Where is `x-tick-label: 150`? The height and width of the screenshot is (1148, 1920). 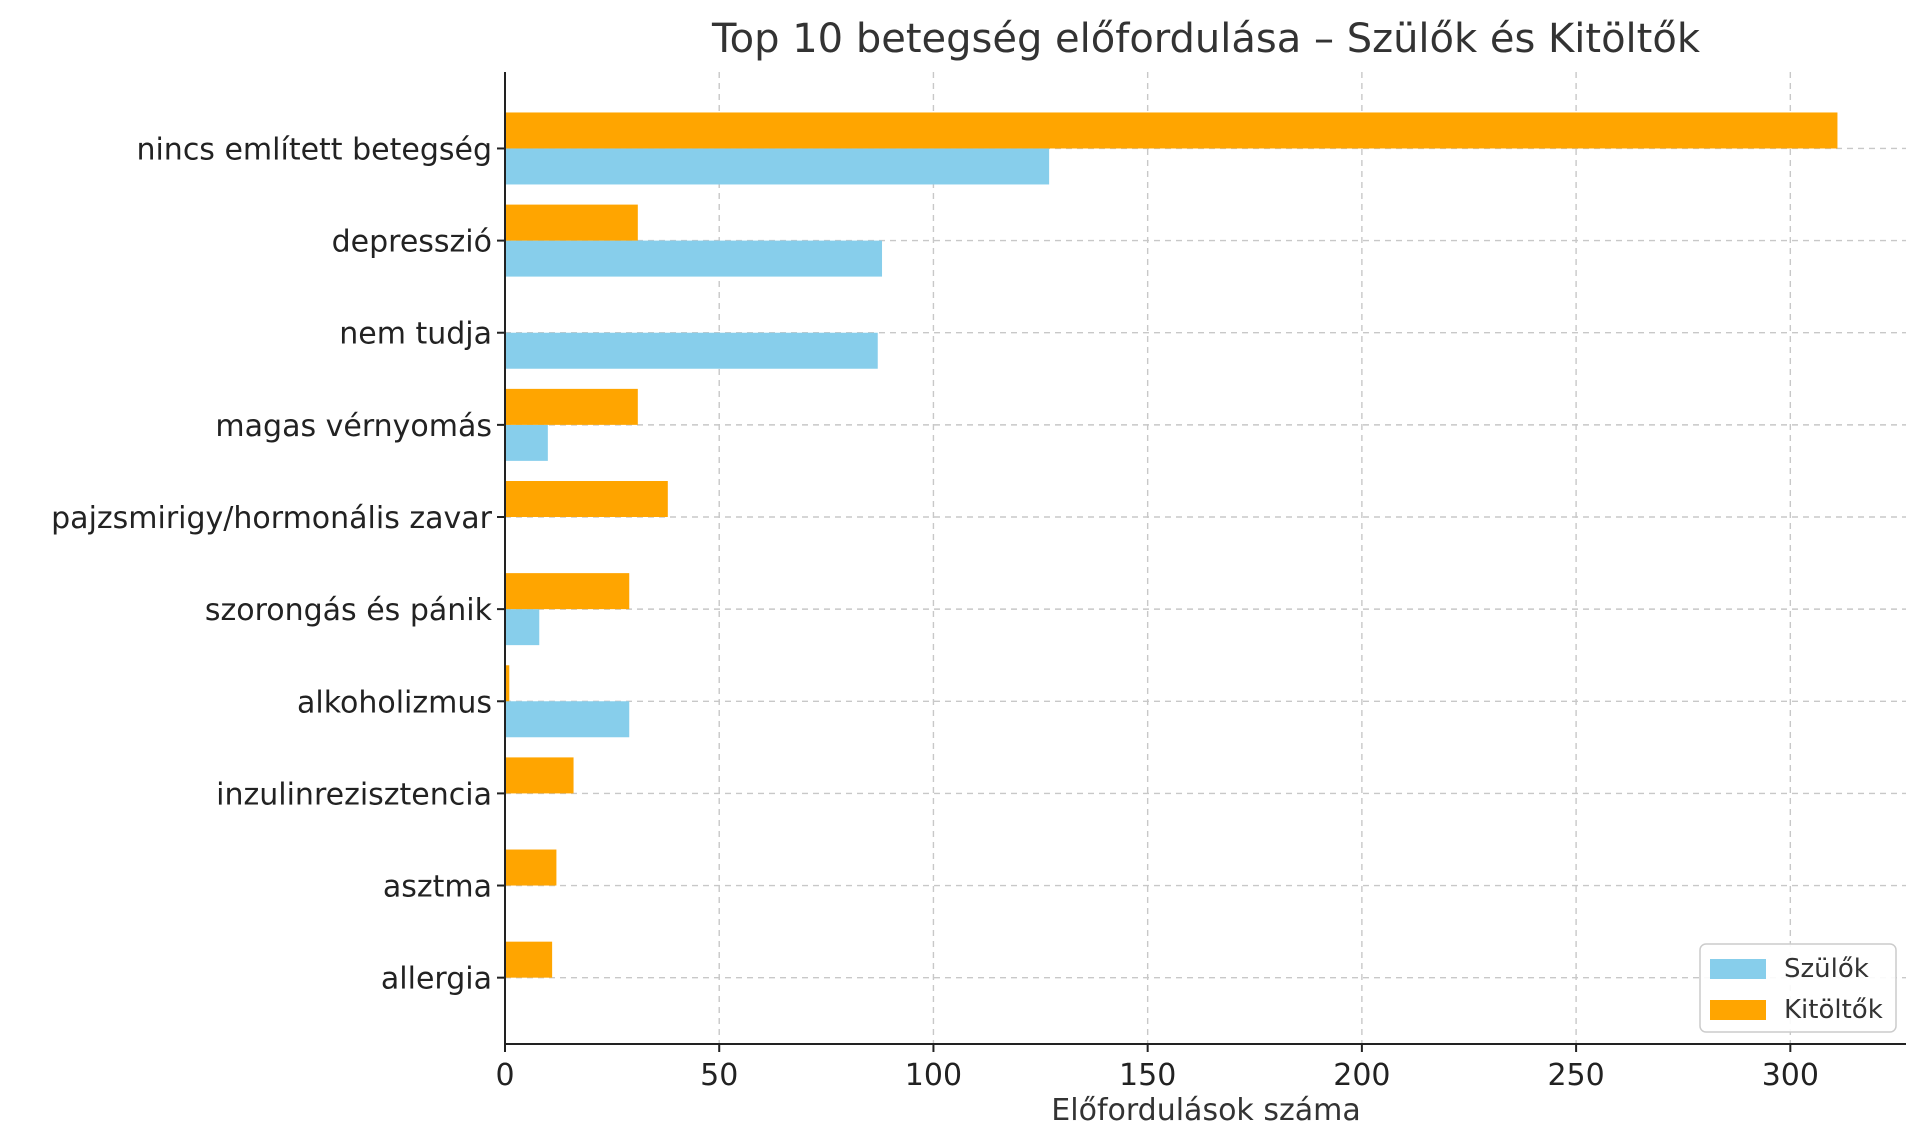
x-tick-label: 150 is located at coordinates (1147, 1075).